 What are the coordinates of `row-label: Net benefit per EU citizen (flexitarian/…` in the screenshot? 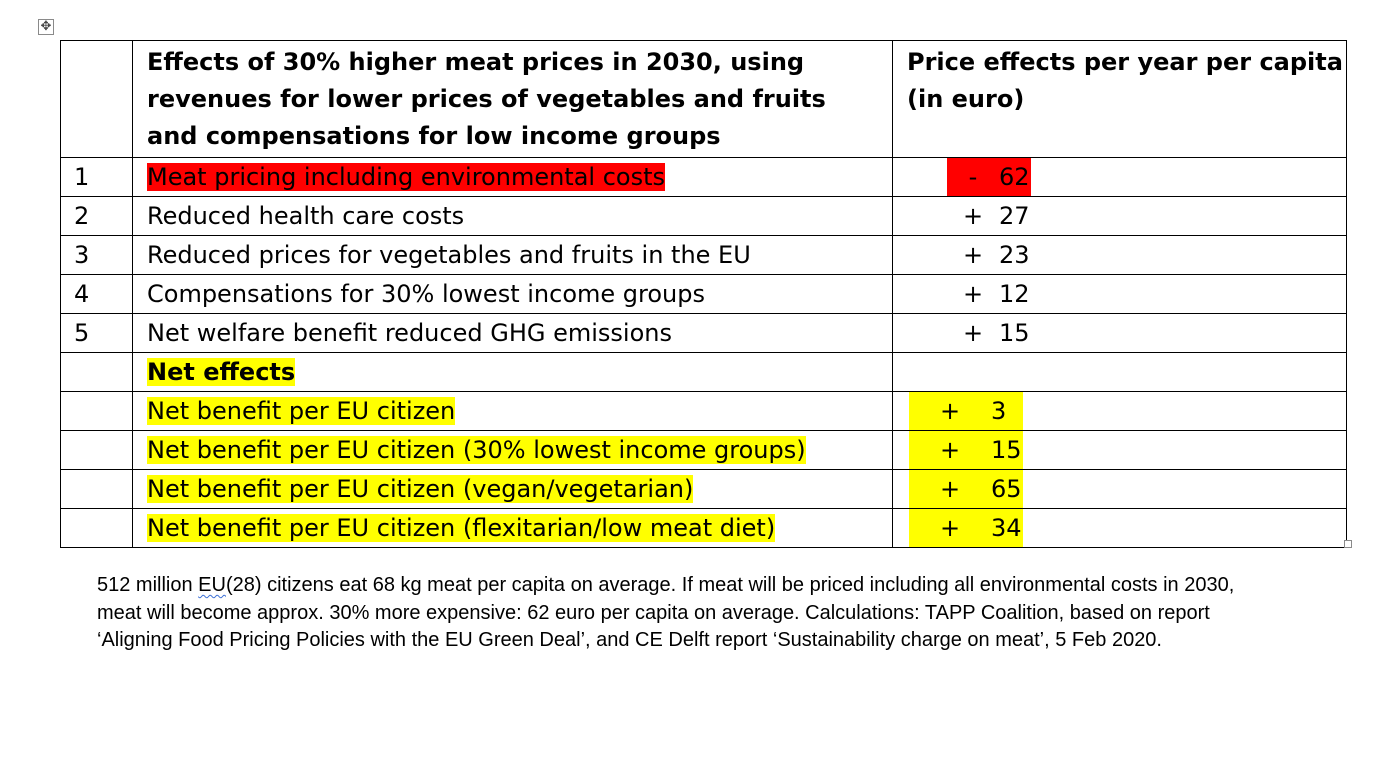 It's located at (461, 528).